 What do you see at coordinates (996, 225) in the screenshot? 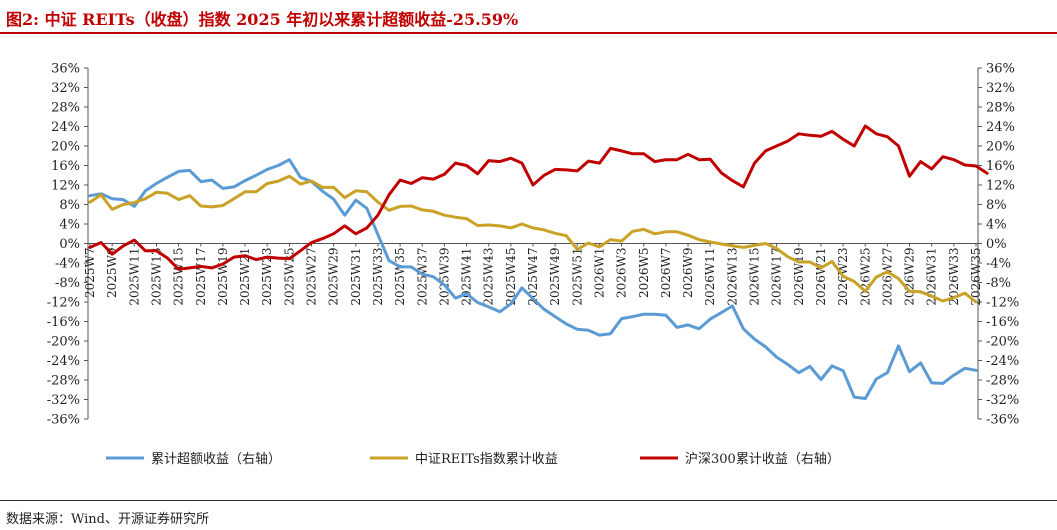
I see `right-tick-label: 4%` at bounding box center [996, 225].